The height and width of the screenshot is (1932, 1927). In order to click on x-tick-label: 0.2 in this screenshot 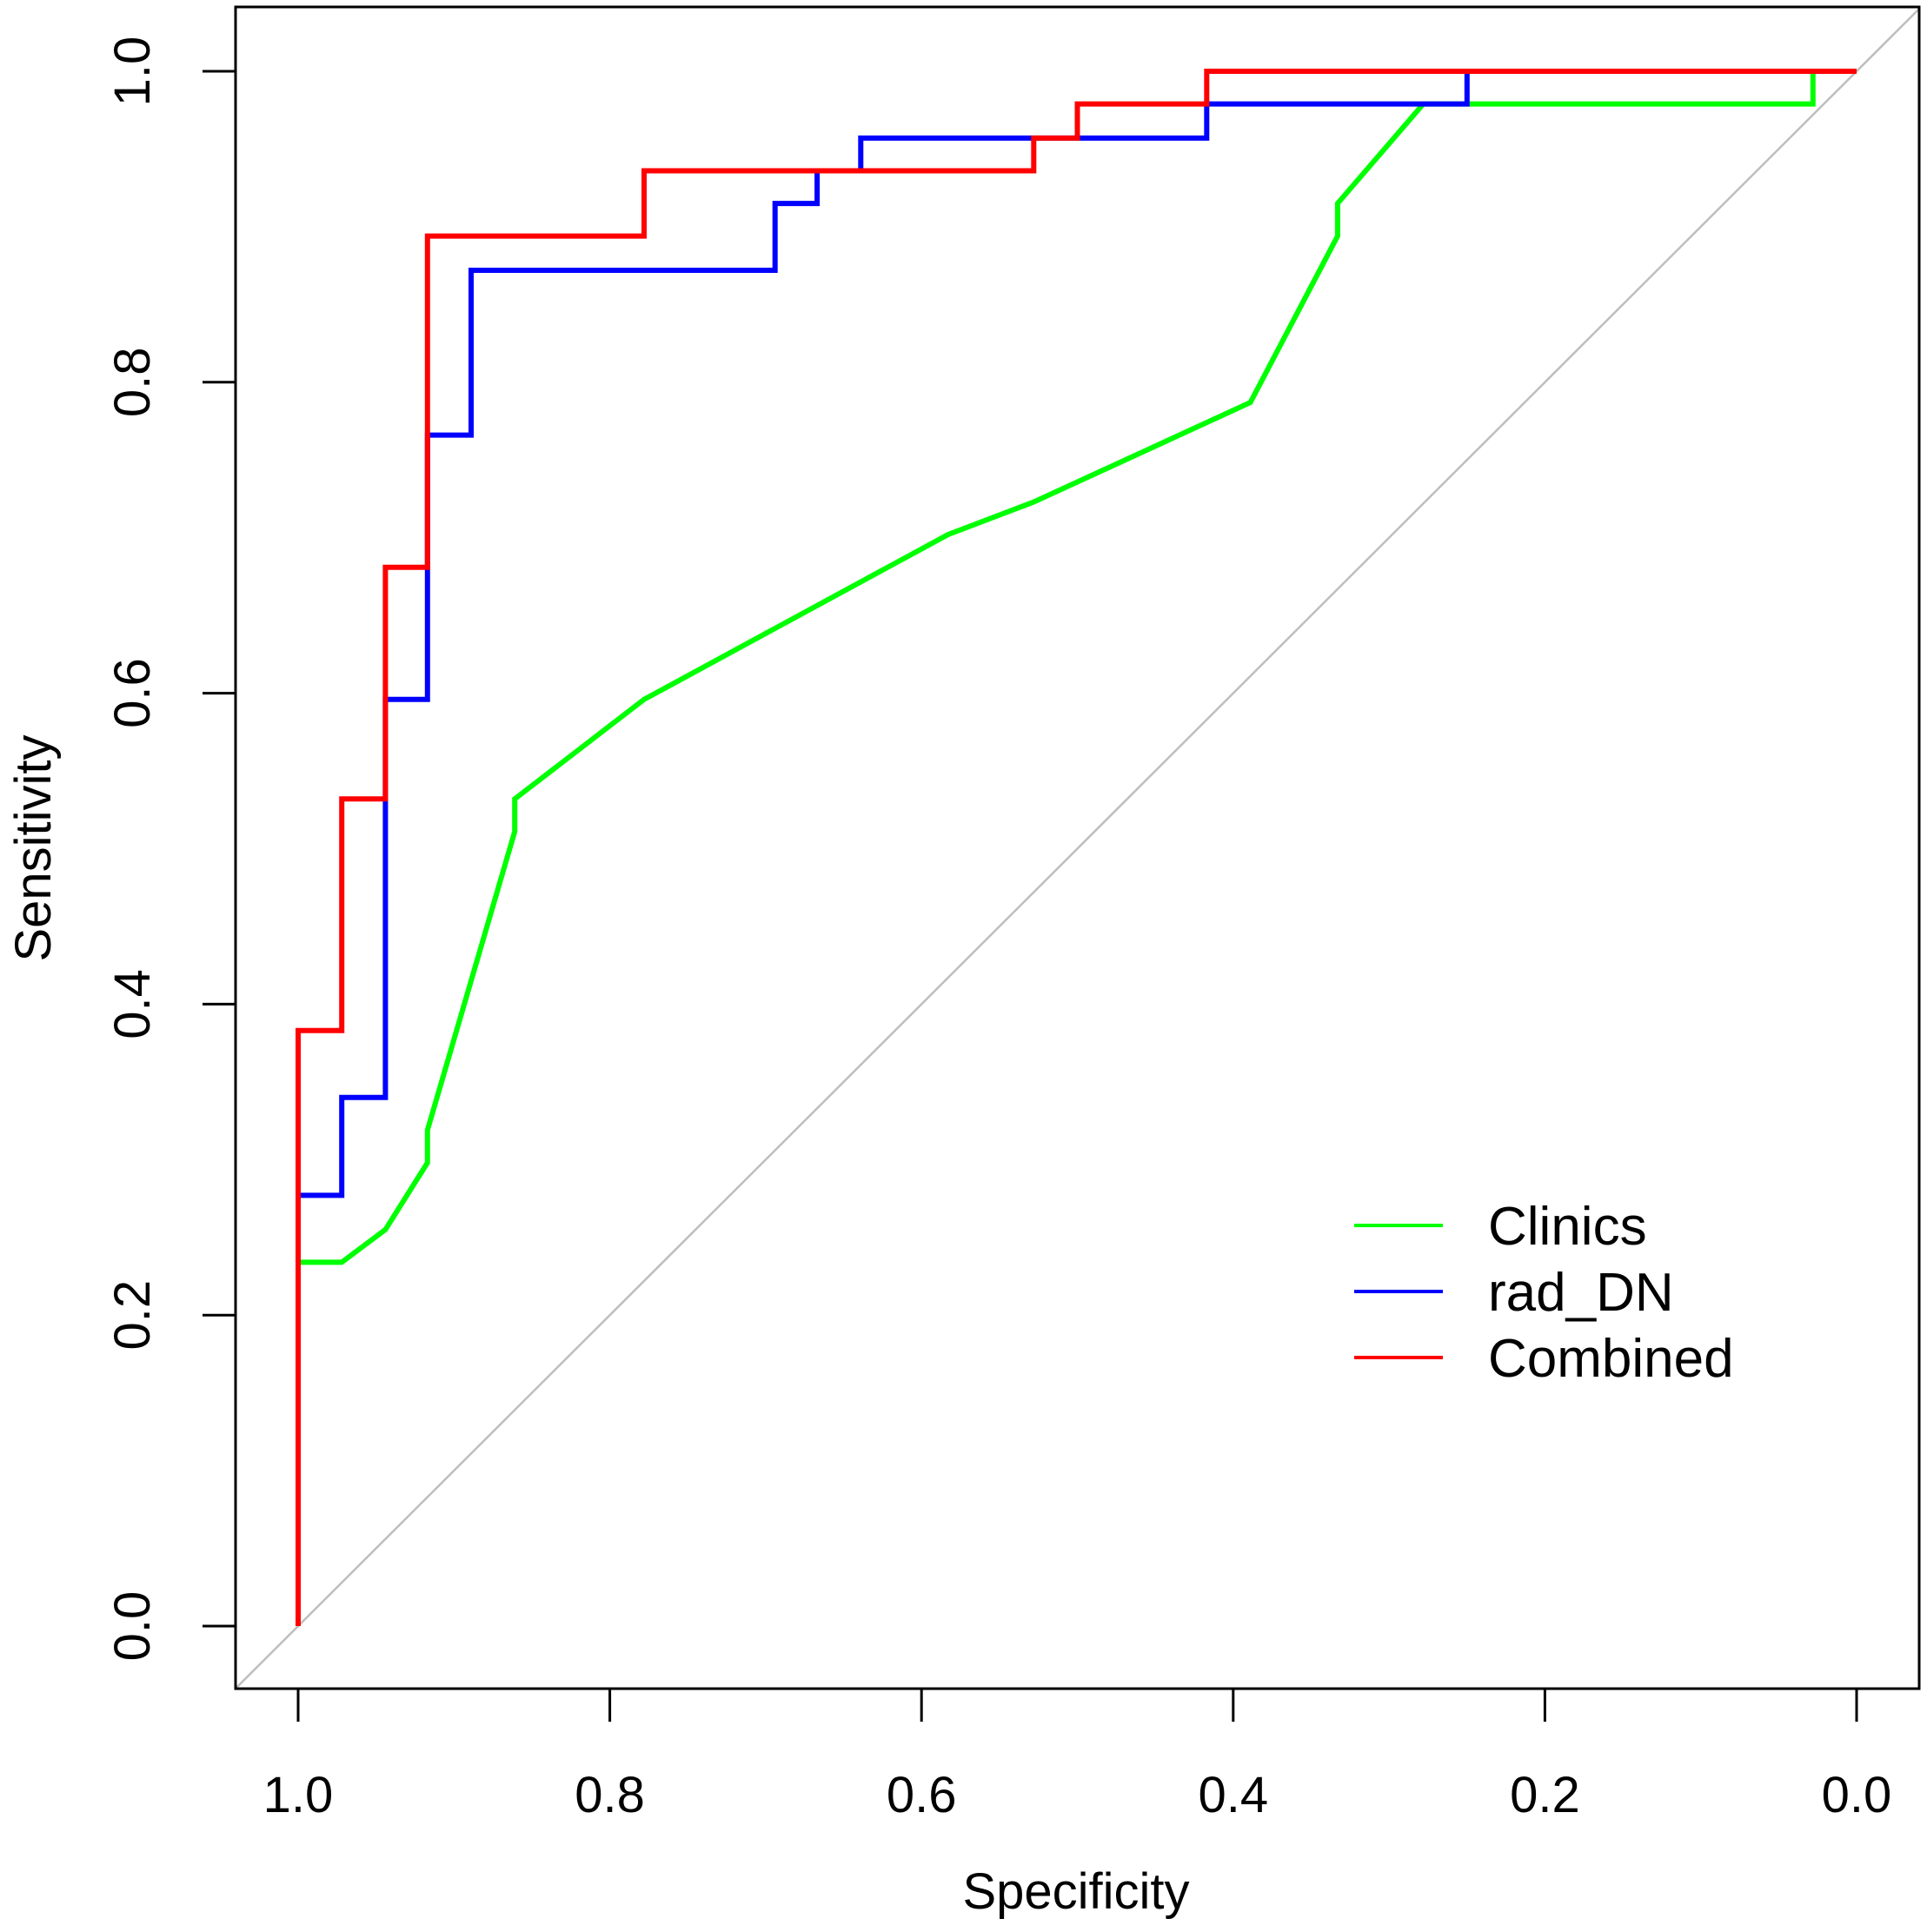, I will do `click(1545, 1795)`.